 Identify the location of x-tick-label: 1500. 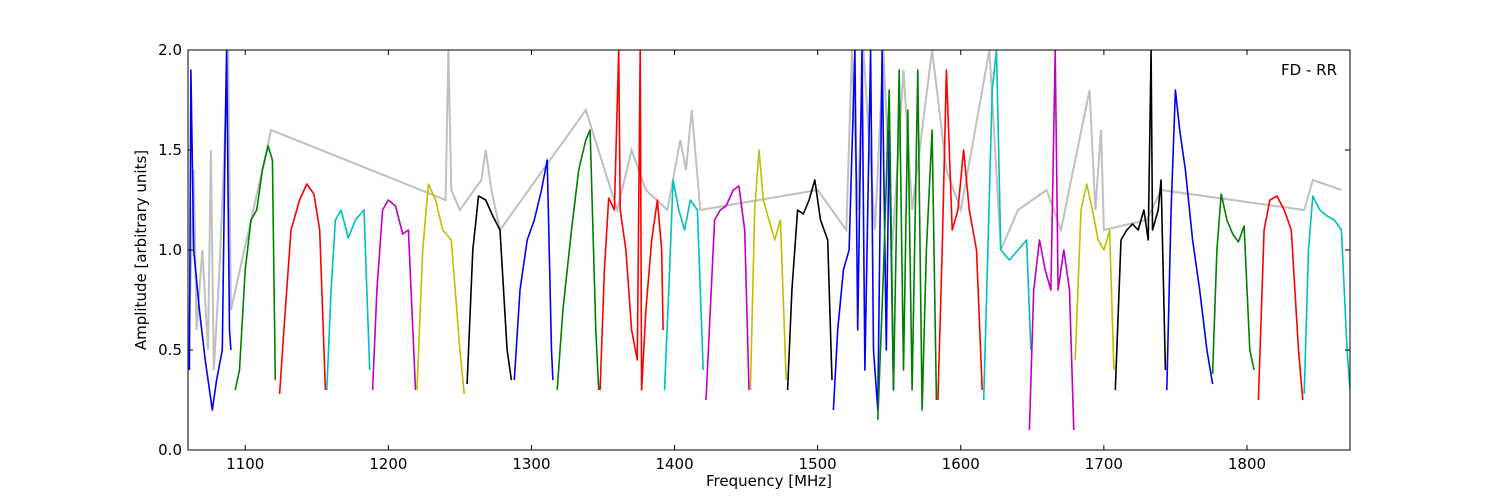
(818, 464).